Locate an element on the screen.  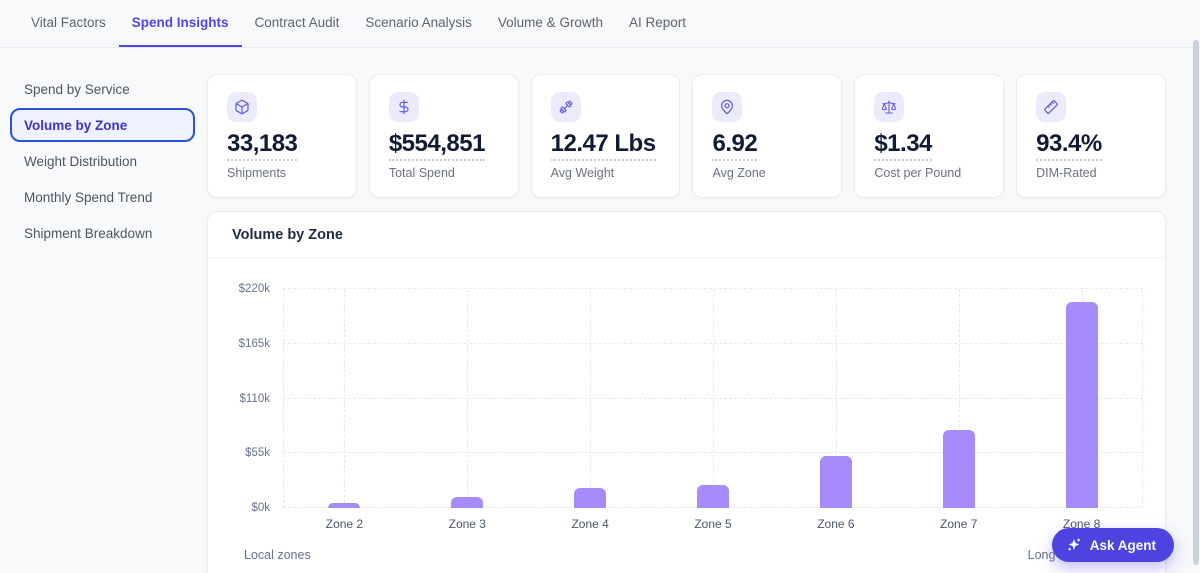
footer-label-local-zones: Local zones is located at coordinates (277, 555).